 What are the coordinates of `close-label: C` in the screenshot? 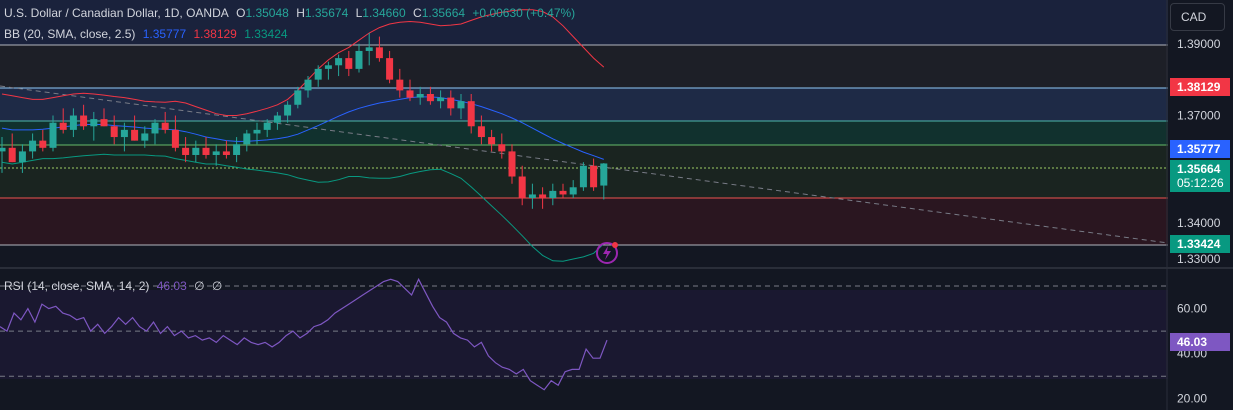 It's located at (417, 13).